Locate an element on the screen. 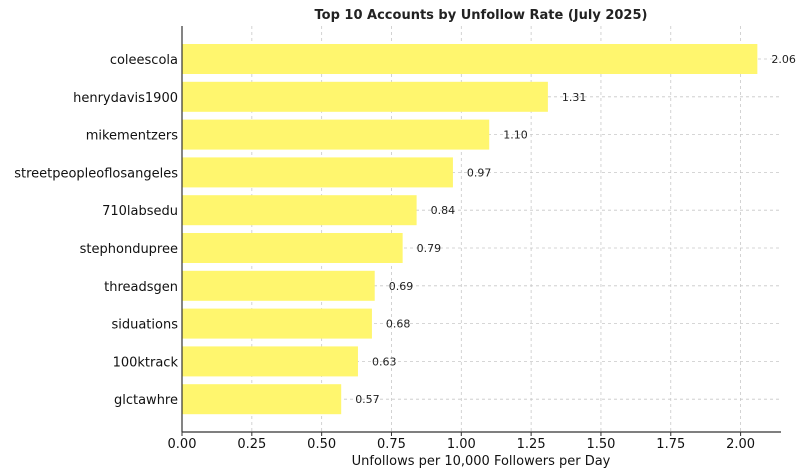 Image resolution: width=800 pixels, height=476 pixels. x-ticks: 0.00 0.25 0.50 0.75 1.00 1.25 1.50 1.75 2.00 is located at coordinates (461, 442).